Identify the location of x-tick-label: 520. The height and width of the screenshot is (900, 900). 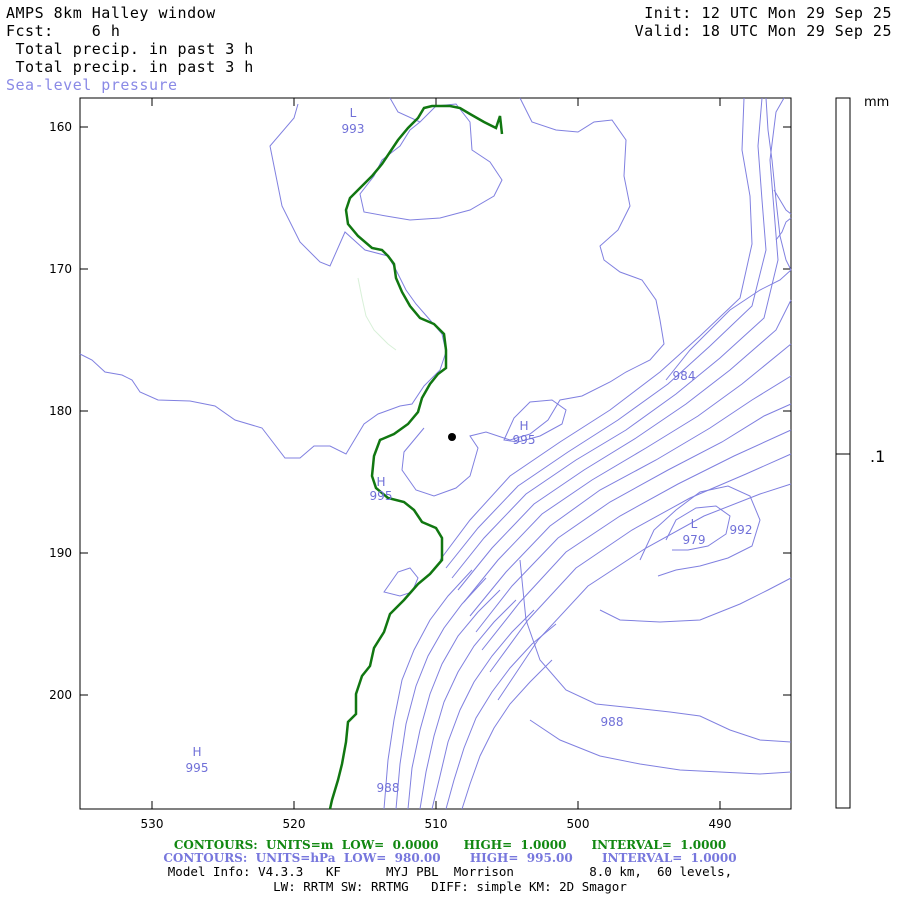
(294, 824).